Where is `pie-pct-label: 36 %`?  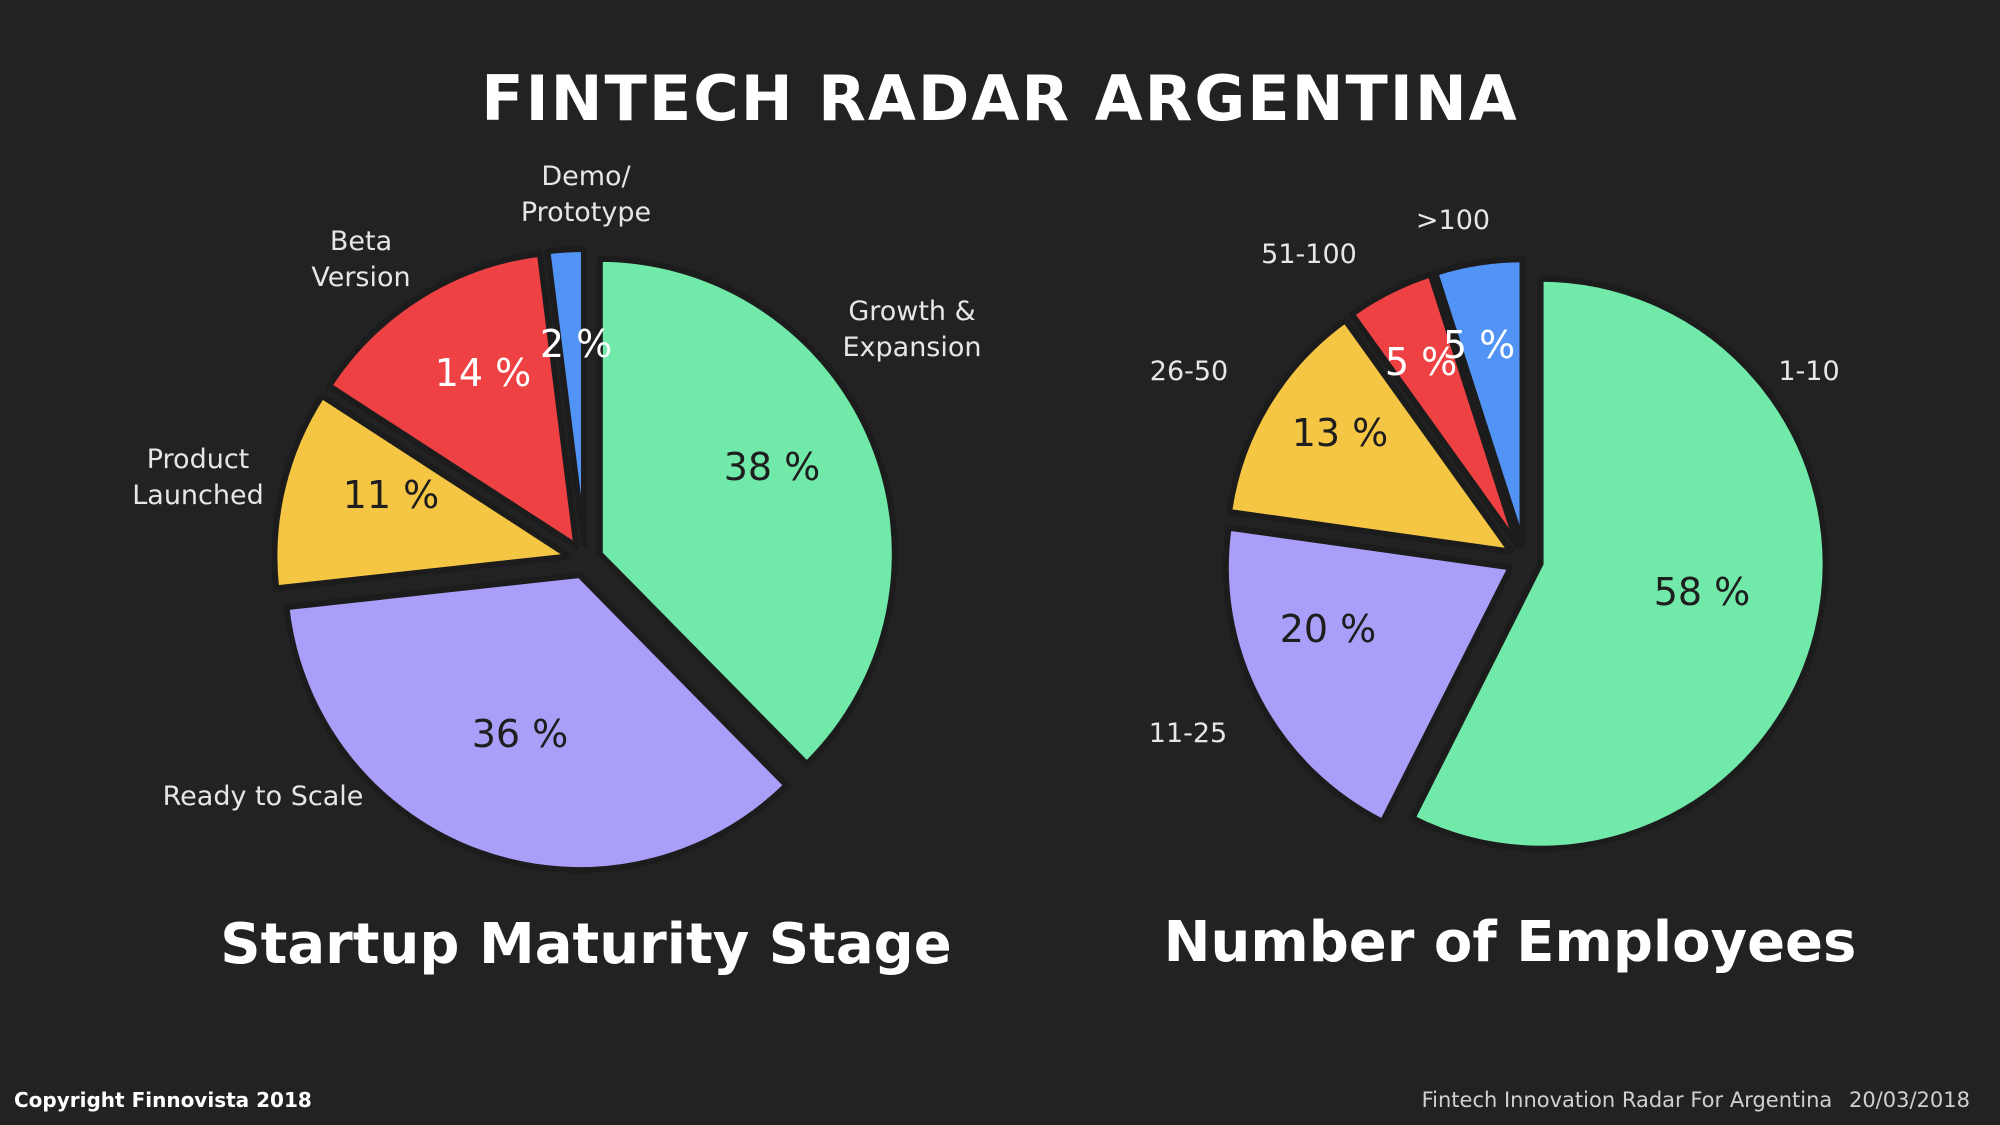
pie-pct-label: 36 % is located at coordinates (520, 734).